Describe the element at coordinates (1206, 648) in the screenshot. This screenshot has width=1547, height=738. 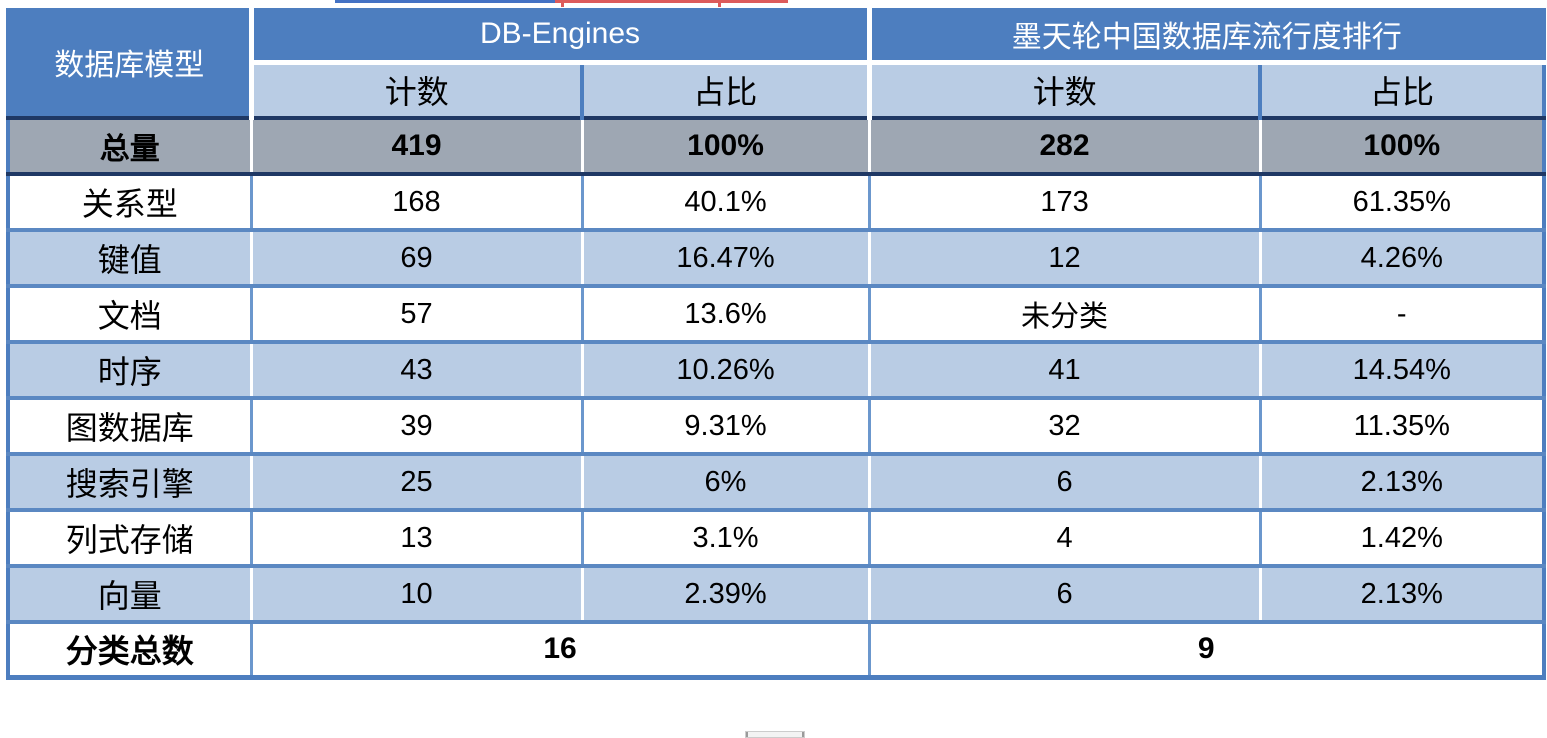
I see `modb-category-total: 9` at that location.